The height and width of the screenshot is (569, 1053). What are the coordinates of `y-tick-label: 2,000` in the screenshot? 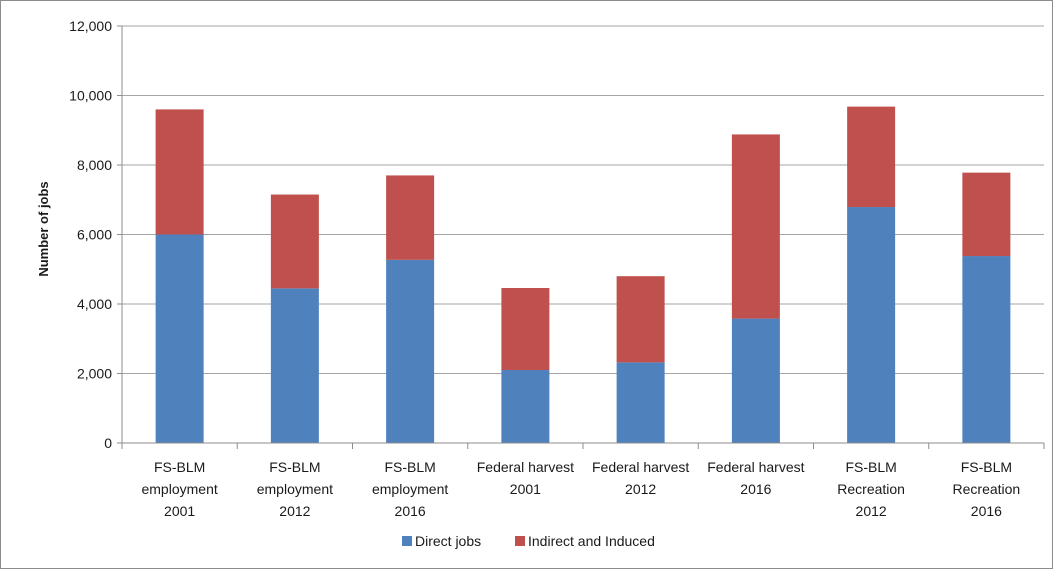 It's located at (94, 374).